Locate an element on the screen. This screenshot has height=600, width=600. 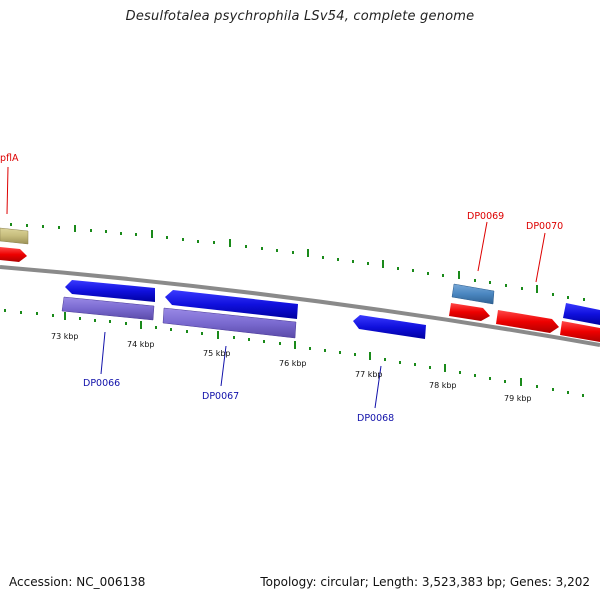
gene-label-DP0070: DP0070 is located at coordinates (544, 226).